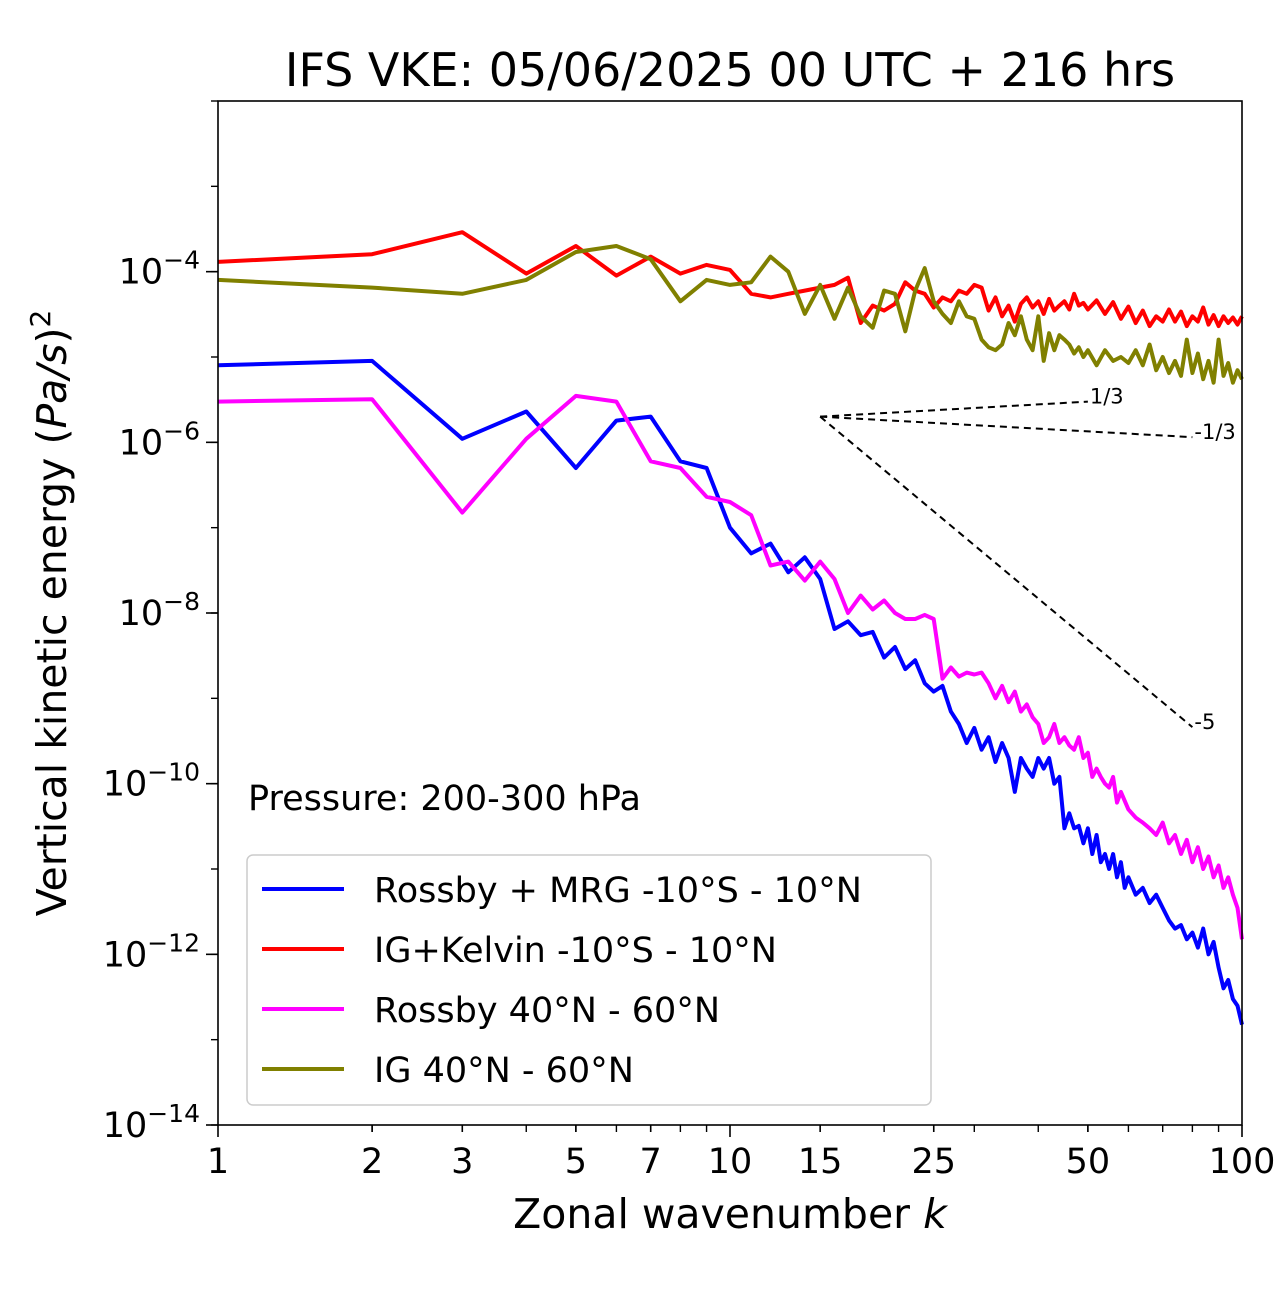  I want to click on y-axis-label-exponent: 2, so click(40, 319).